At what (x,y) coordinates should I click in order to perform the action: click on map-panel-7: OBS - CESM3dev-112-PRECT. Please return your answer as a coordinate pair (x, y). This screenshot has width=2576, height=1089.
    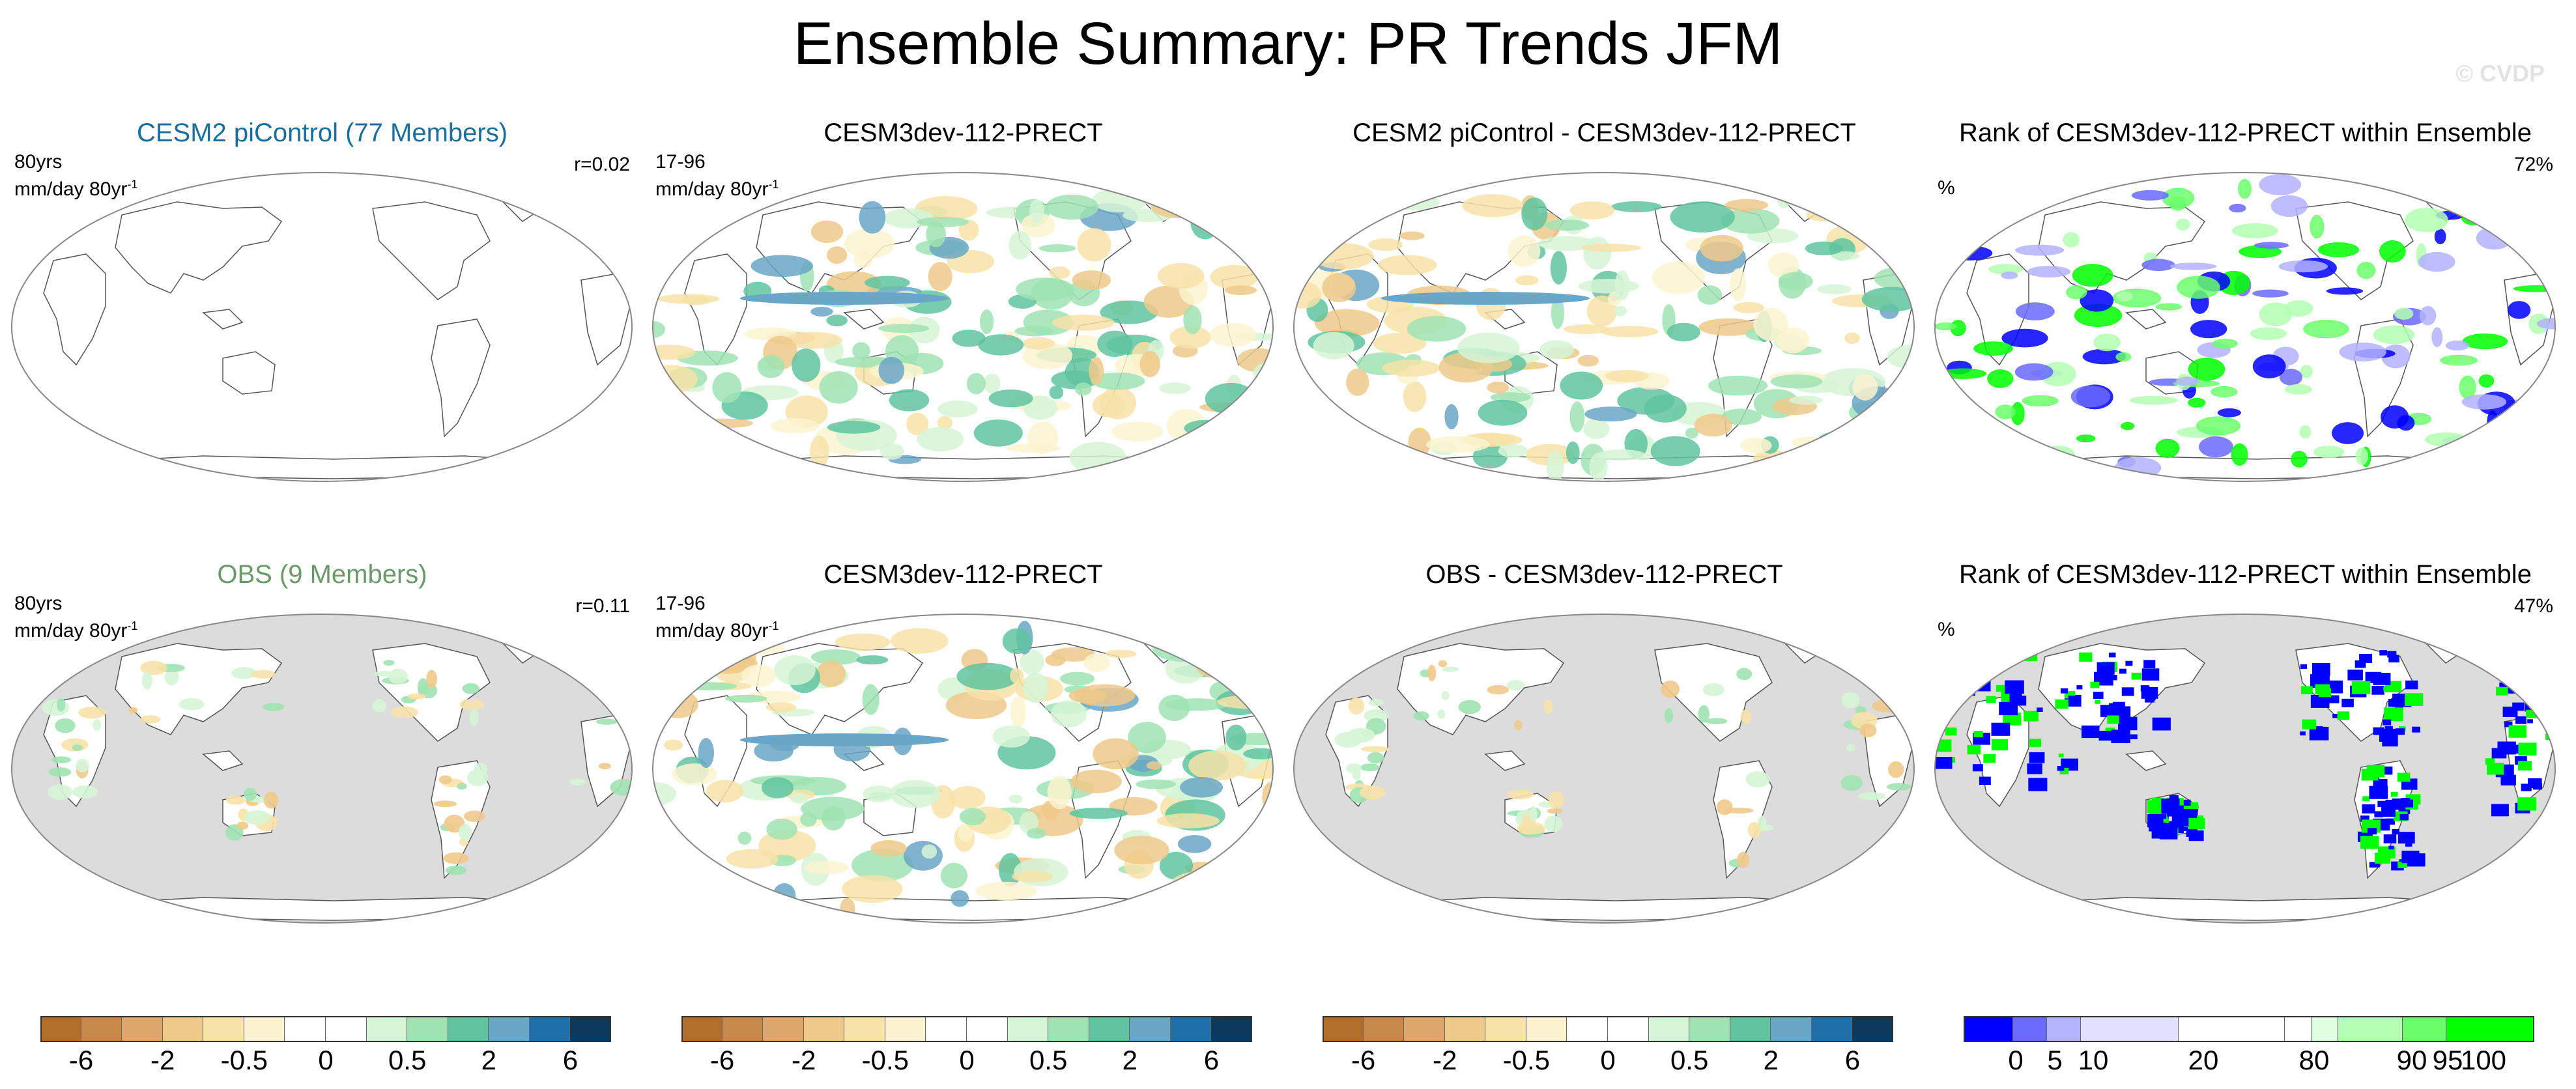
    Looking at the image, I should click on (1604, 770).